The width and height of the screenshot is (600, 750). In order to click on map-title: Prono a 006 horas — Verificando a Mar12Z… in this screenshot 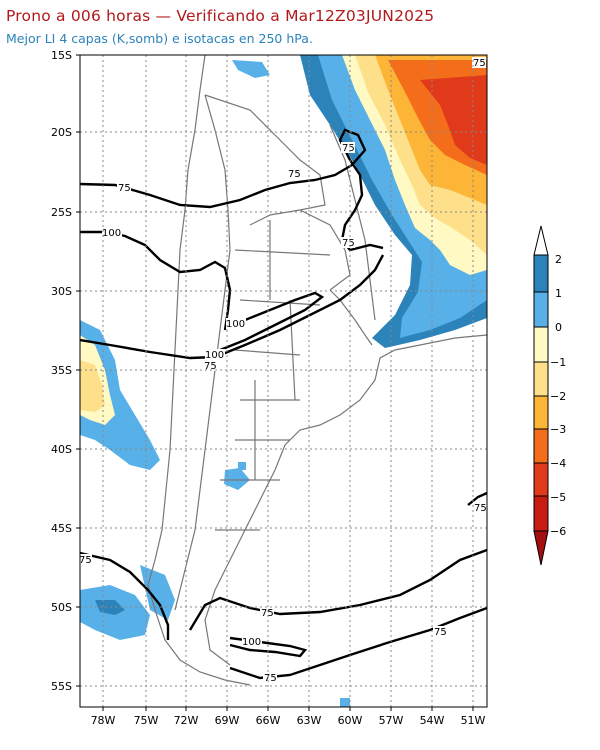, I will do `click(220, 16)`.